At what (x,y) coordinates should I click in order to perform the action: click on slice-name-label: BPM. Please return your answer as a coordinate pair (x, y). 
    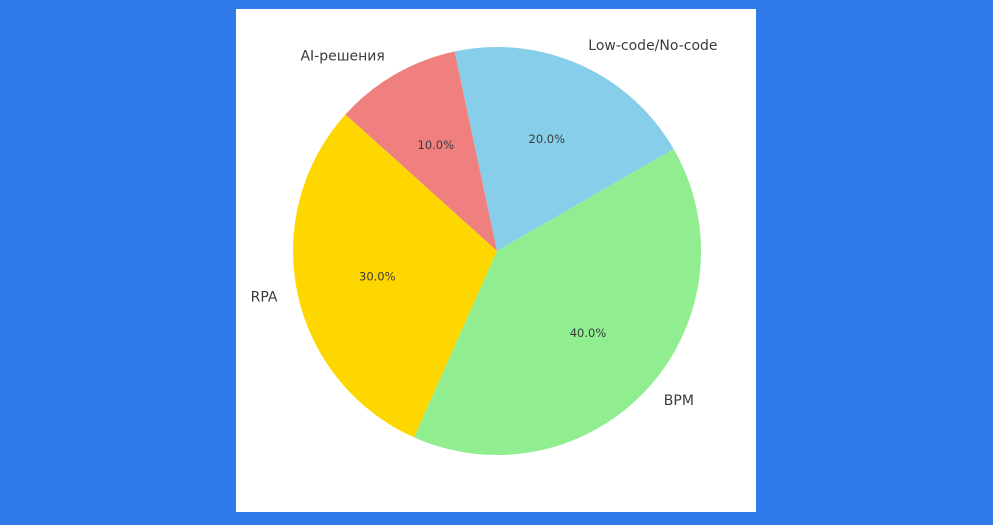
    Looking at the image, I should click on (679, 401).